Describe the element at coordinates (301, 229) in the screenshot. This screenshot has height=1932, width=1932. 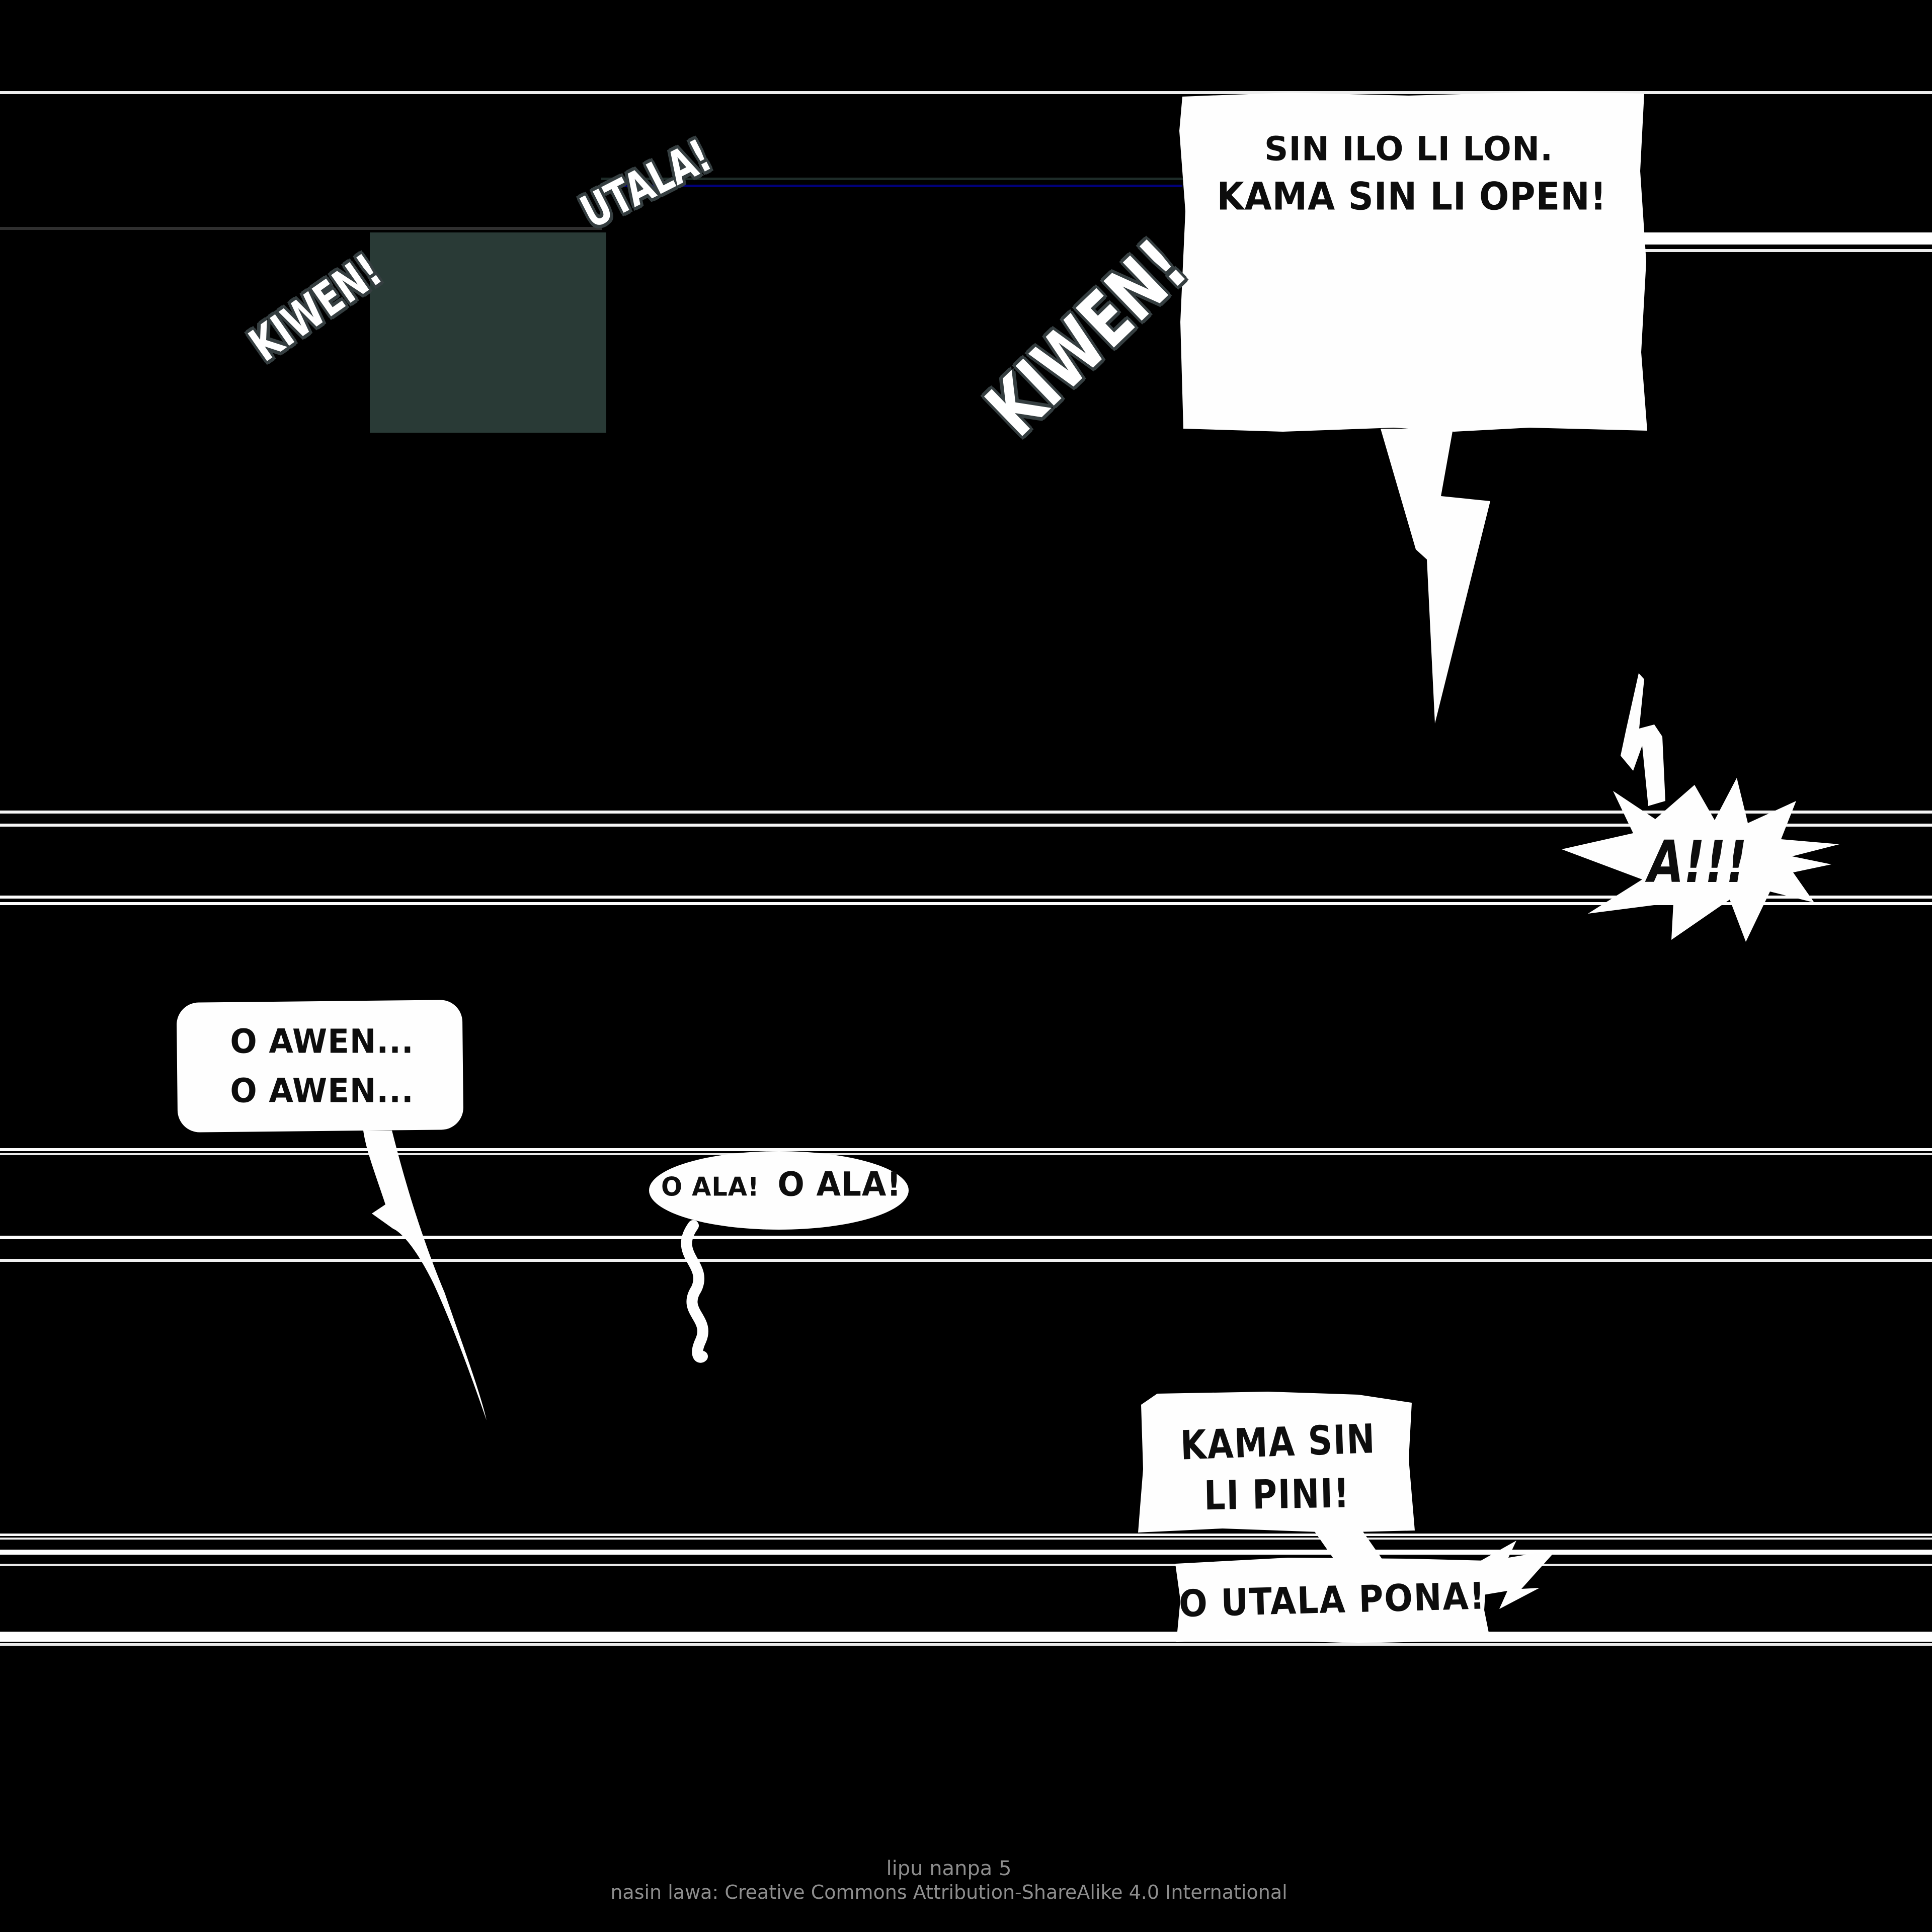
I see `speed-line-gray` at that location.